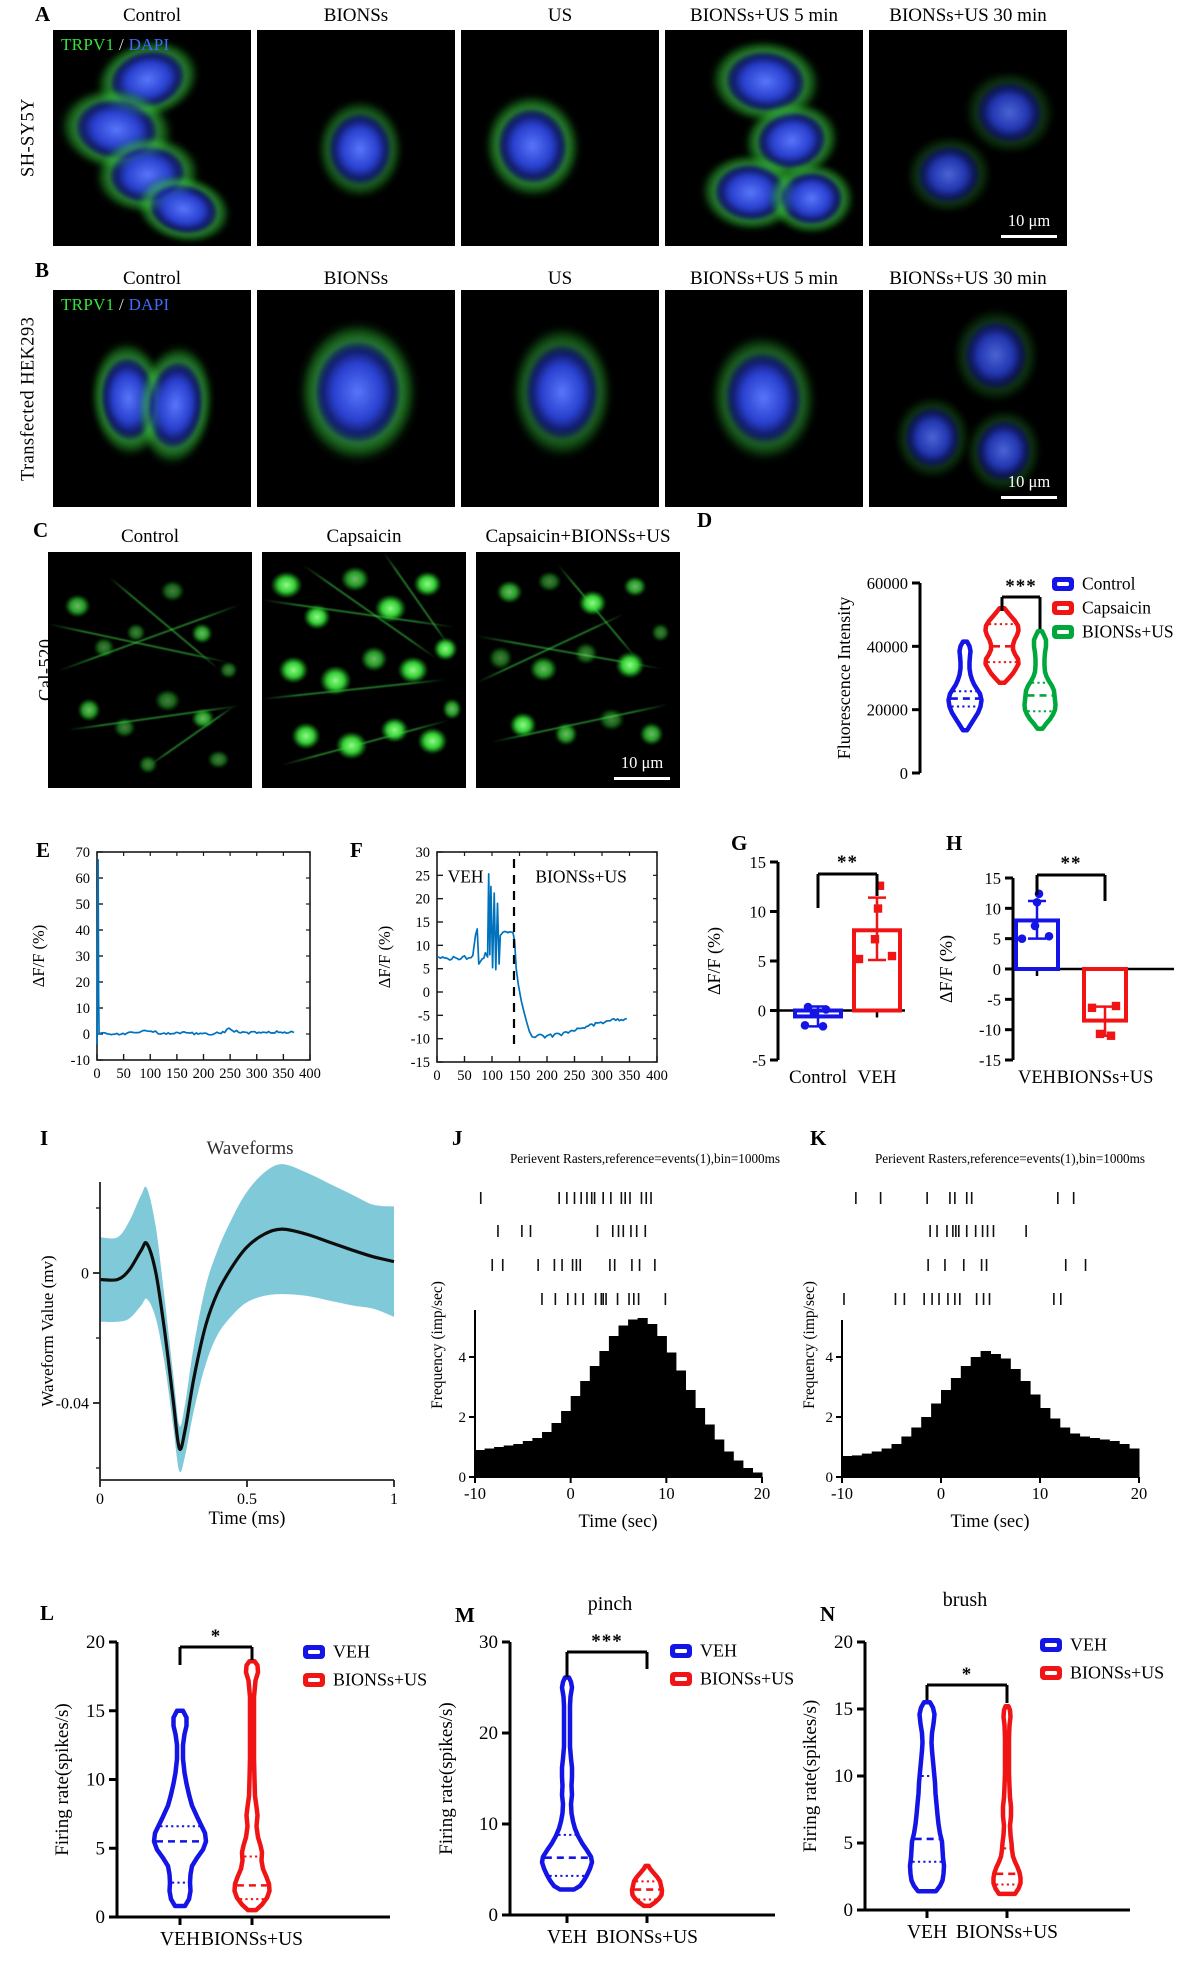  I want to click on svg-text: 400, so click(657, 1076).